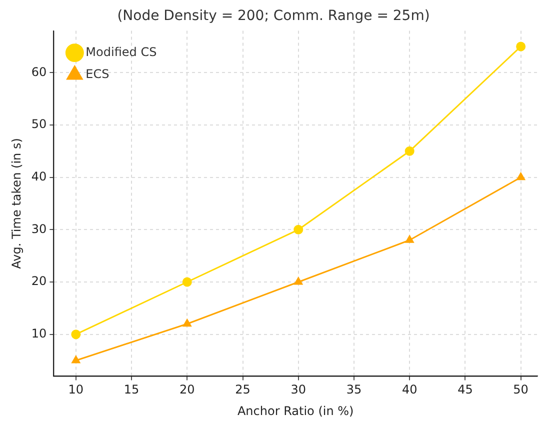 This screenshot has height=425, width=543. What do you see at coordinates (520, 389) in the screenshot?
I see `x-tick-label: 50` at bounding box center [520, 389].